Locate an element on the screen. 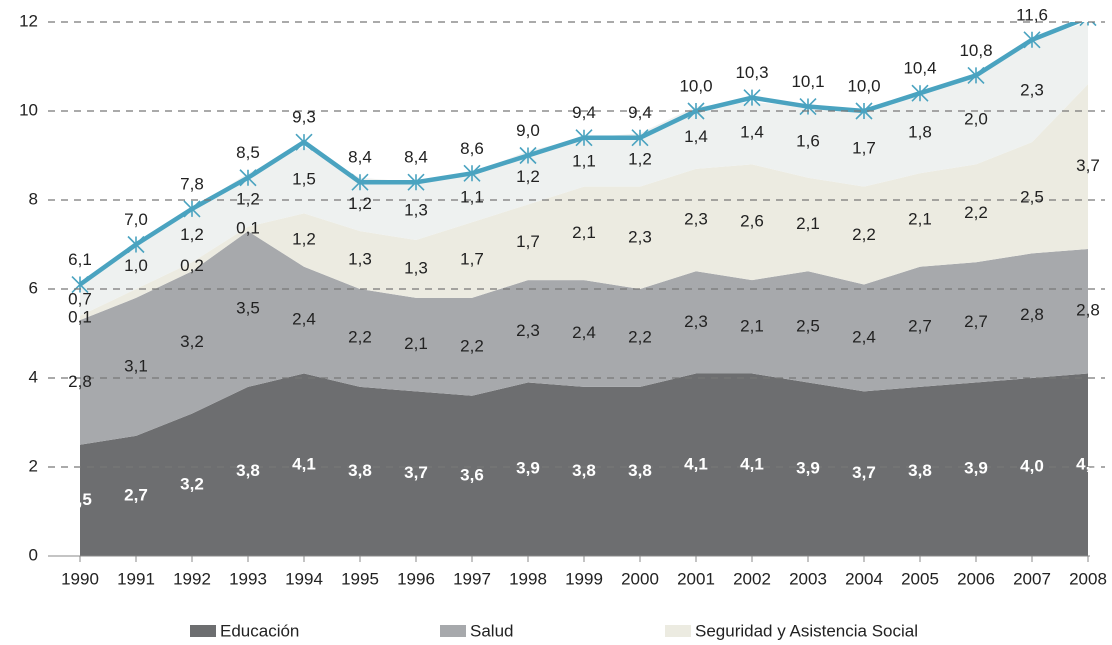 The width and height of the screenshot is (1112, 645). data-label: 11,6 is located at coordinates (1032, 14).